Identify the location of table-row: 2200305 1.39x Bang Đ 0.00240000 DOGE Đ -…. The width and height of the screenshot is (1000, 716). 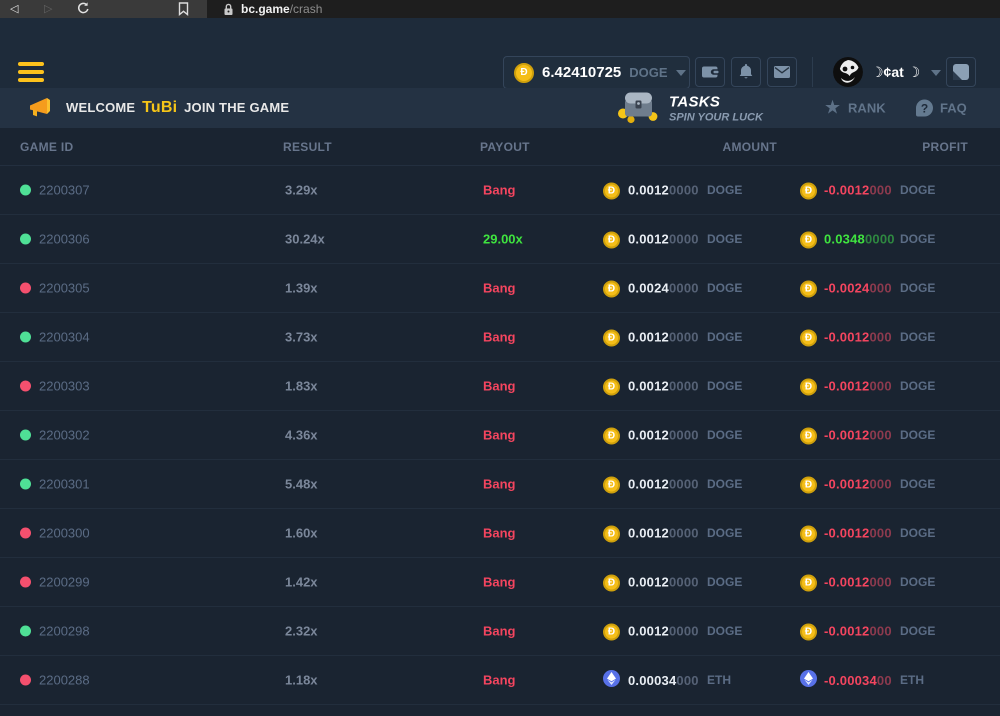
(500, 288).